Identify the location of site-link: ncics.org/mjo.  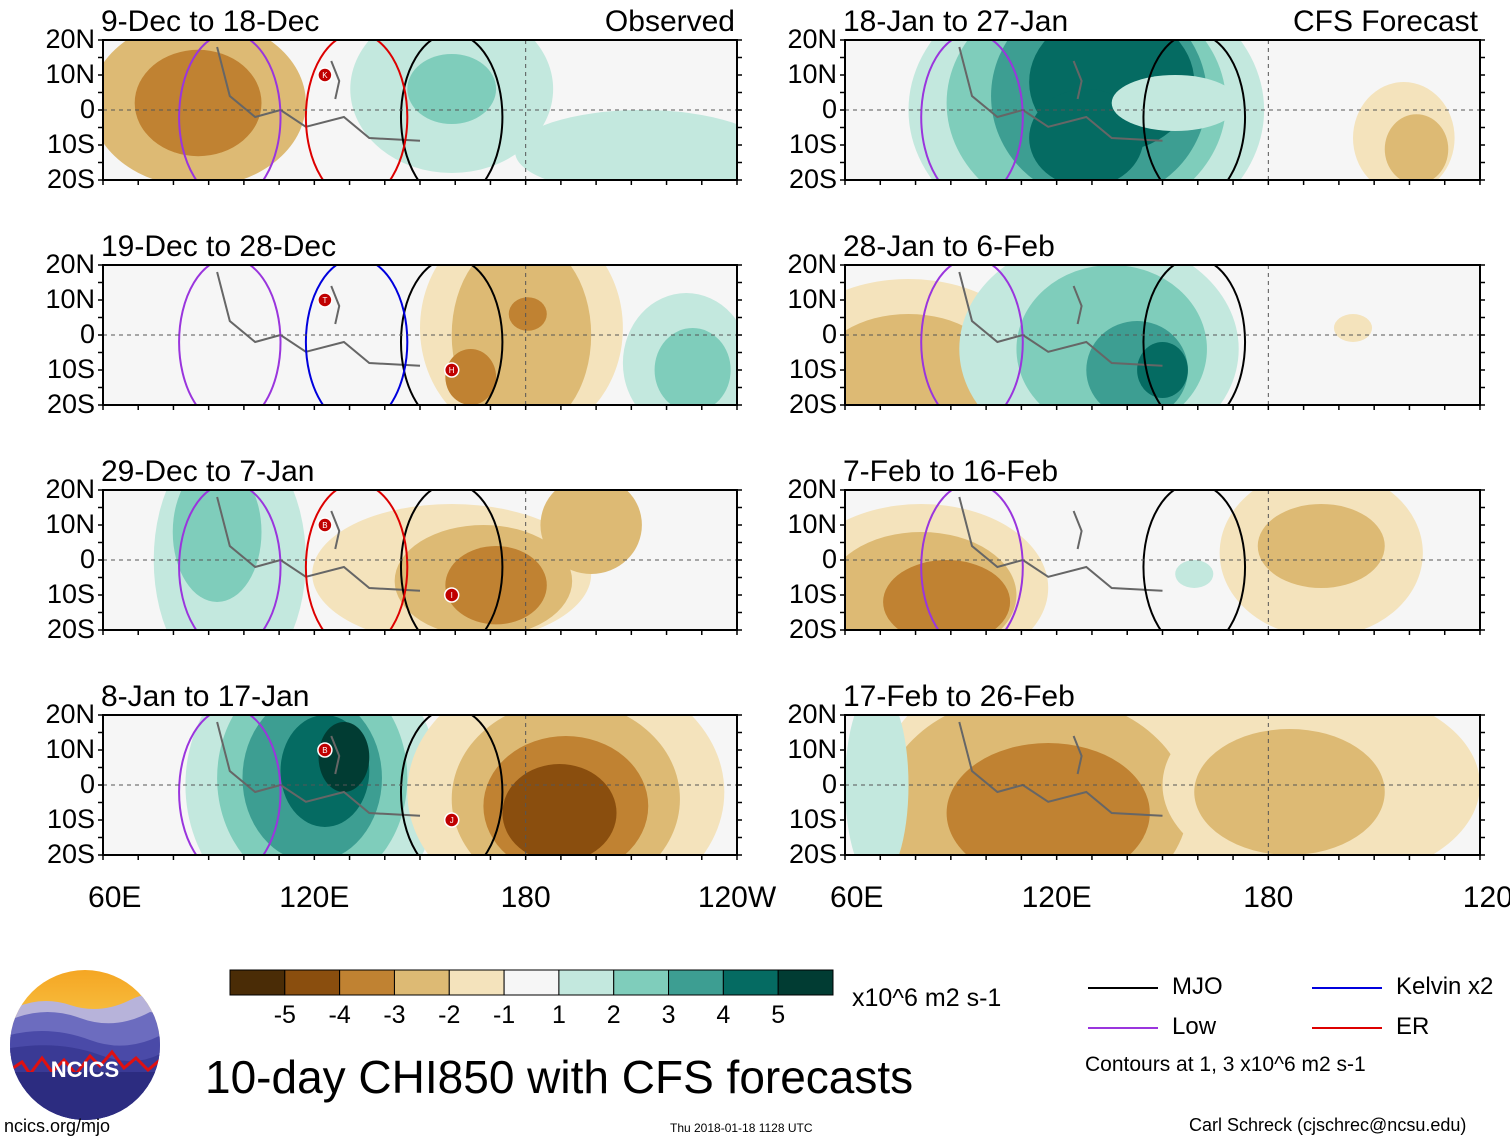
(57, 1126).